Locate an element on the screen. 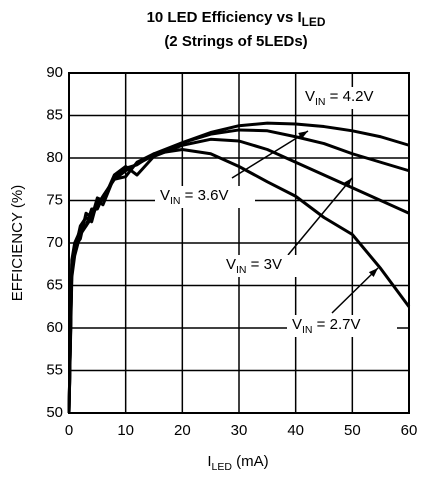  x-tick-label: 30 is located at coordinates (239, 430).